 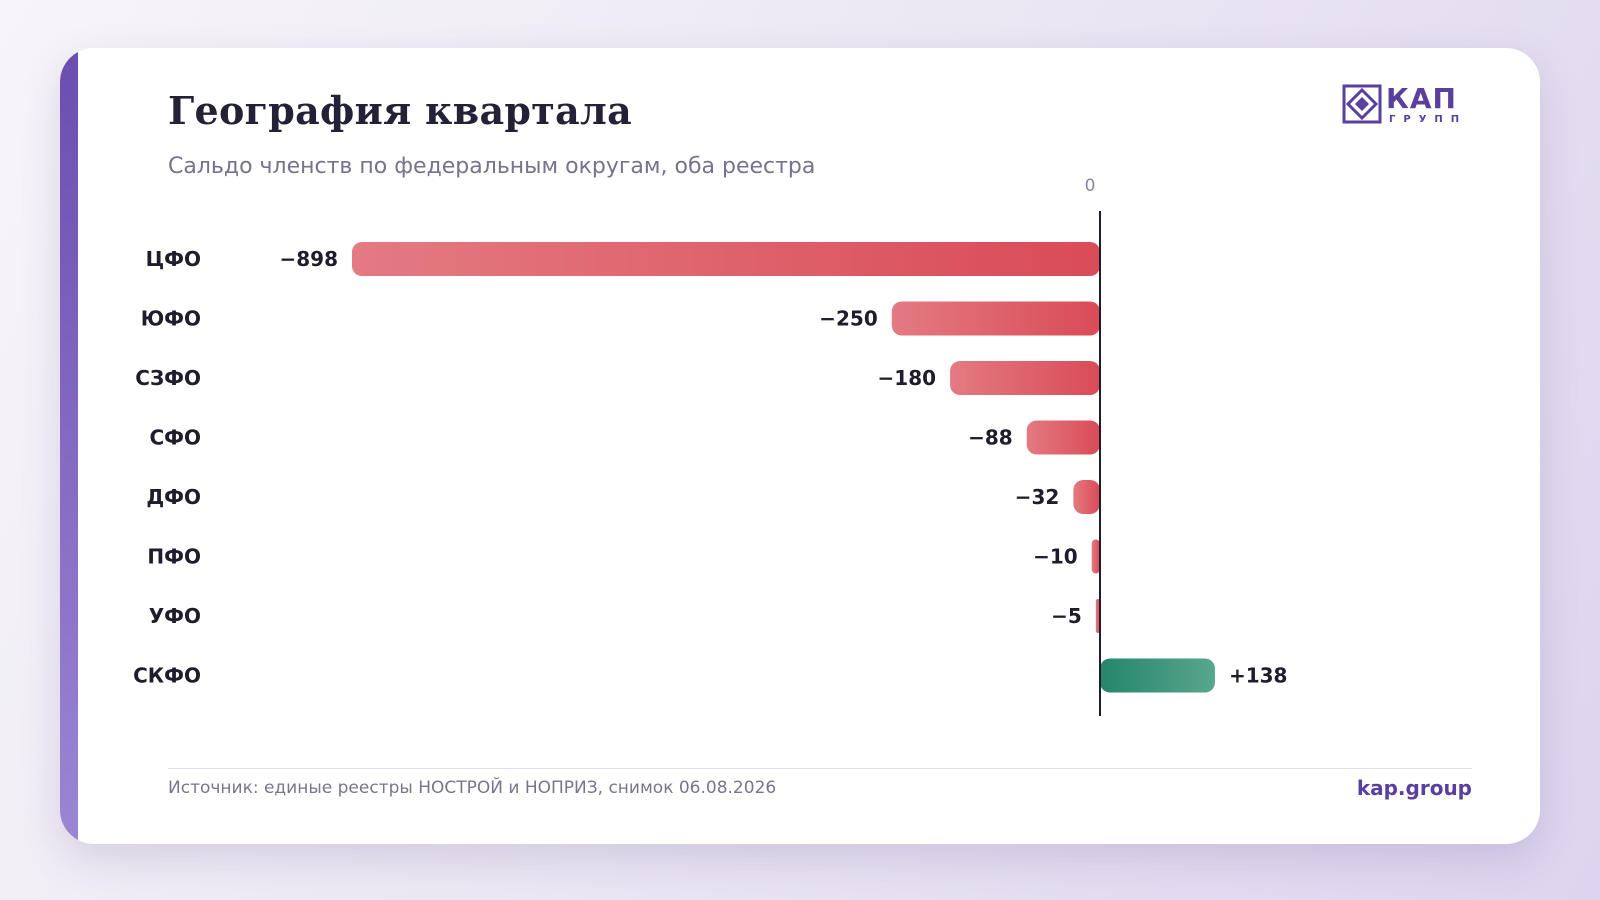 I want to click on chart-title: География квартала, so click(x=400, y=110).